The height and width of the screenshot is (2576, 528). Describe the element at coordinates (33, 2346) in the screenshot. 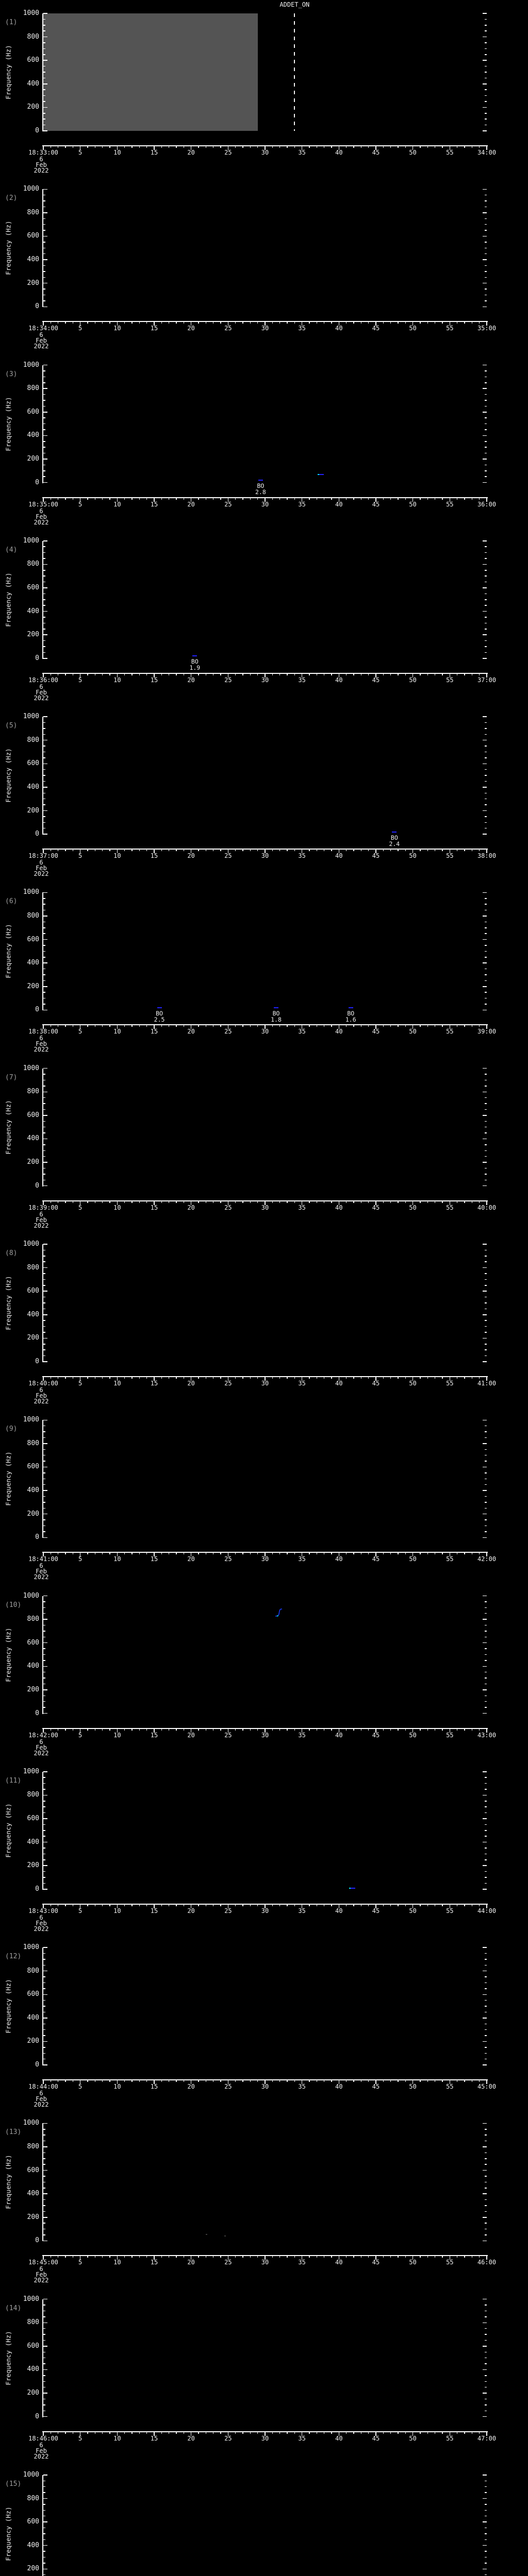

I see `y-tick-label: 600` at that location.